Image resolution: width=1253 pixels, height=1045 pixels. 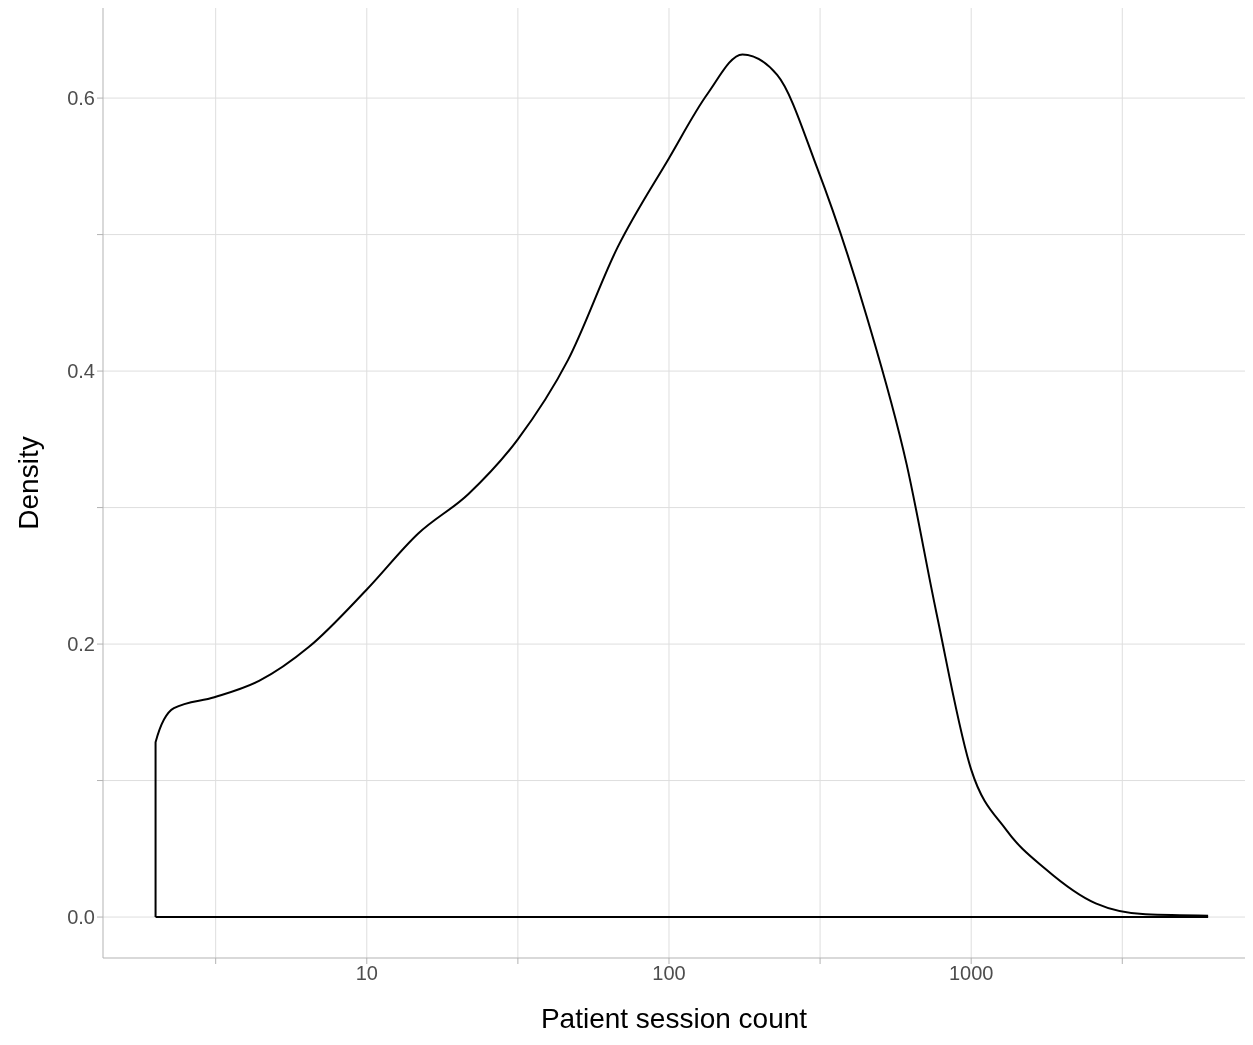 What do you see at coordinates (971, 973) in the screenshot?
I see `x-tick-label: 1000` at bounding box center [971, 973].